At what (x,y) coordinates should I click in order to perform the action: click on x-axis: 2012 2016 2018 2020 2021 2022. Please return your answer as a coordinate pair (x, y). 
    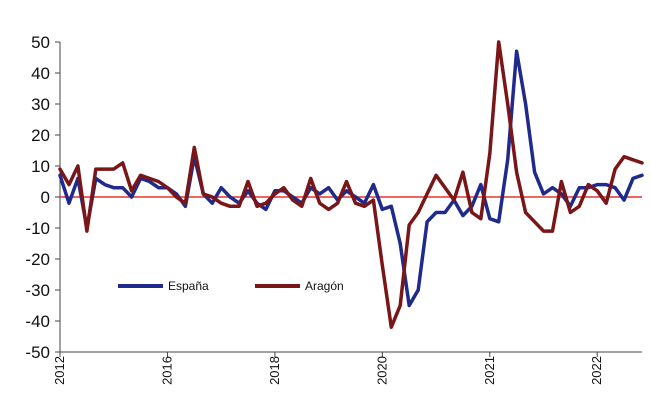
    Looking at the image, I should click on (347, 368).